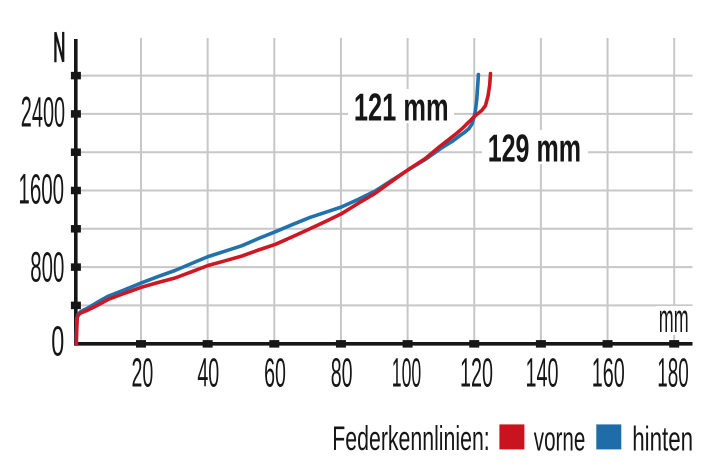 The height and width of the screenshot is (473, 712). Describe the element at coordinates (401, 107) in the screenshot. I see `svg-text: 121 mm` at that location.